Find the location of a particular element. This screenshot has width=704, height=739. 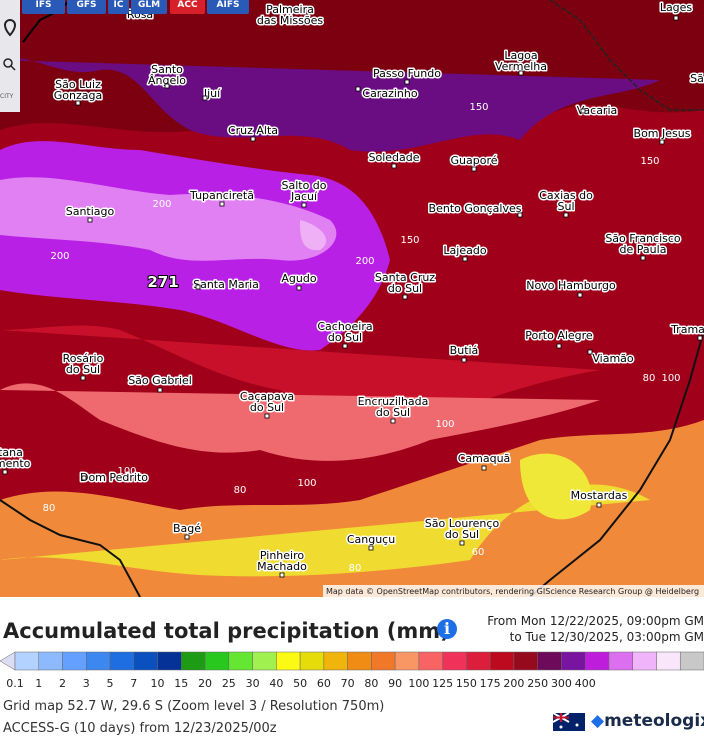

legend-label: 5 is located at coordinates (110, 683).